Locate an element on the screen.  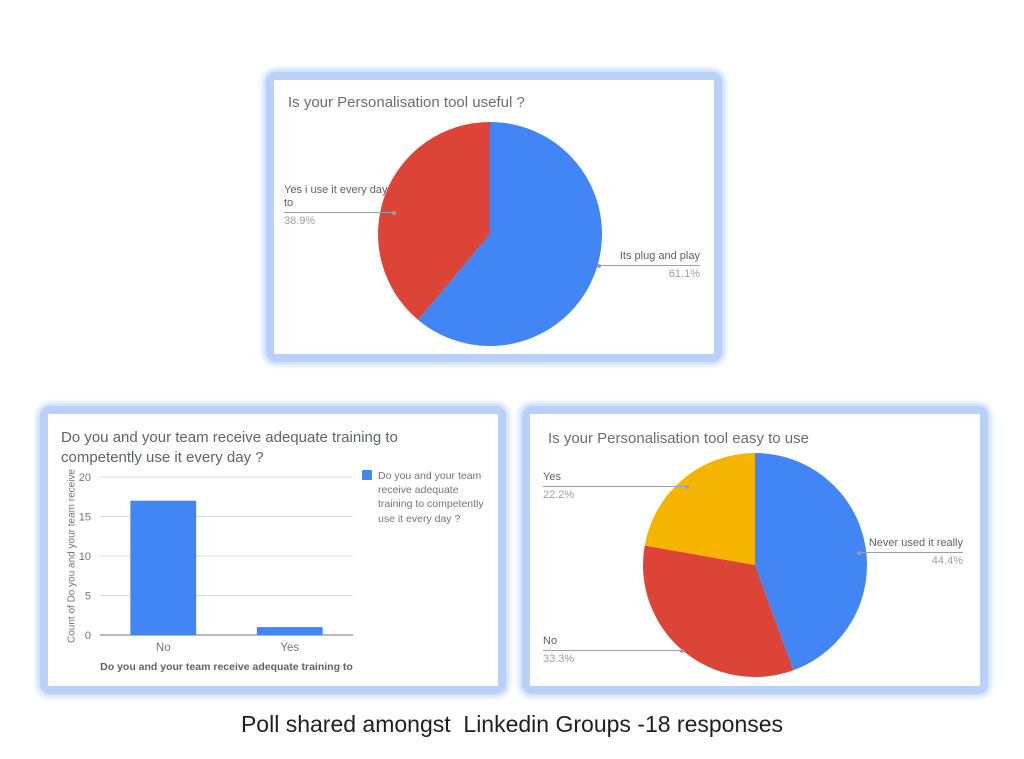
legend-swatch-blue is located at coordinates (367, 475).